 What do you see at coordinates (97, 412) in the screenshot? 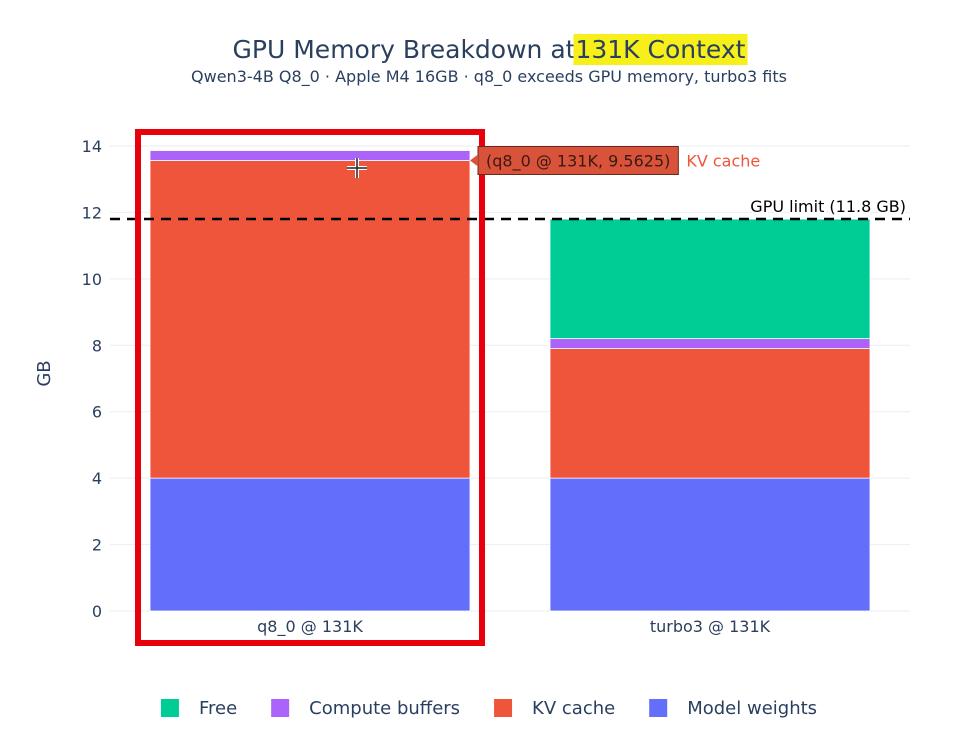
I see `y-tick-label: 6` at bounding box center [97, 412].